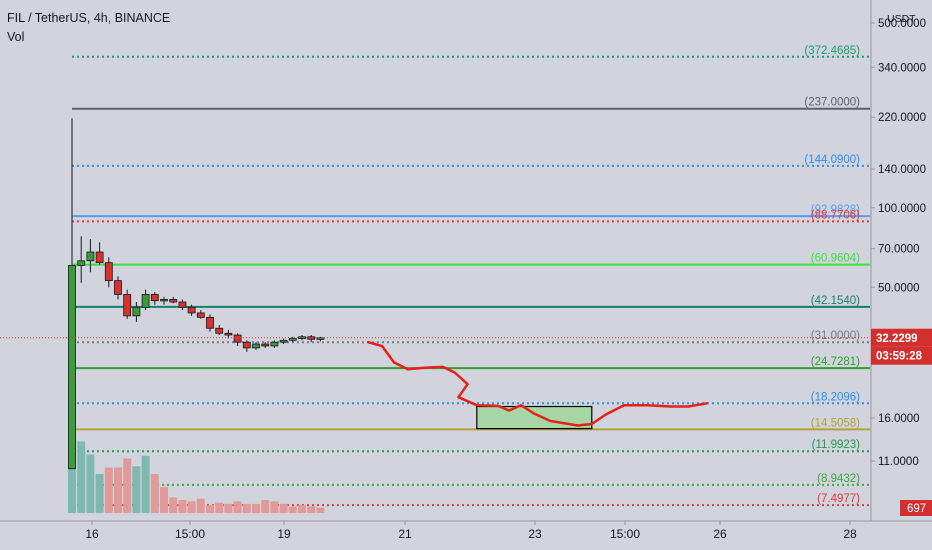 This screenshot has height=550, width=932. I want to click on level-label: (11.9923), so click(836, 445).